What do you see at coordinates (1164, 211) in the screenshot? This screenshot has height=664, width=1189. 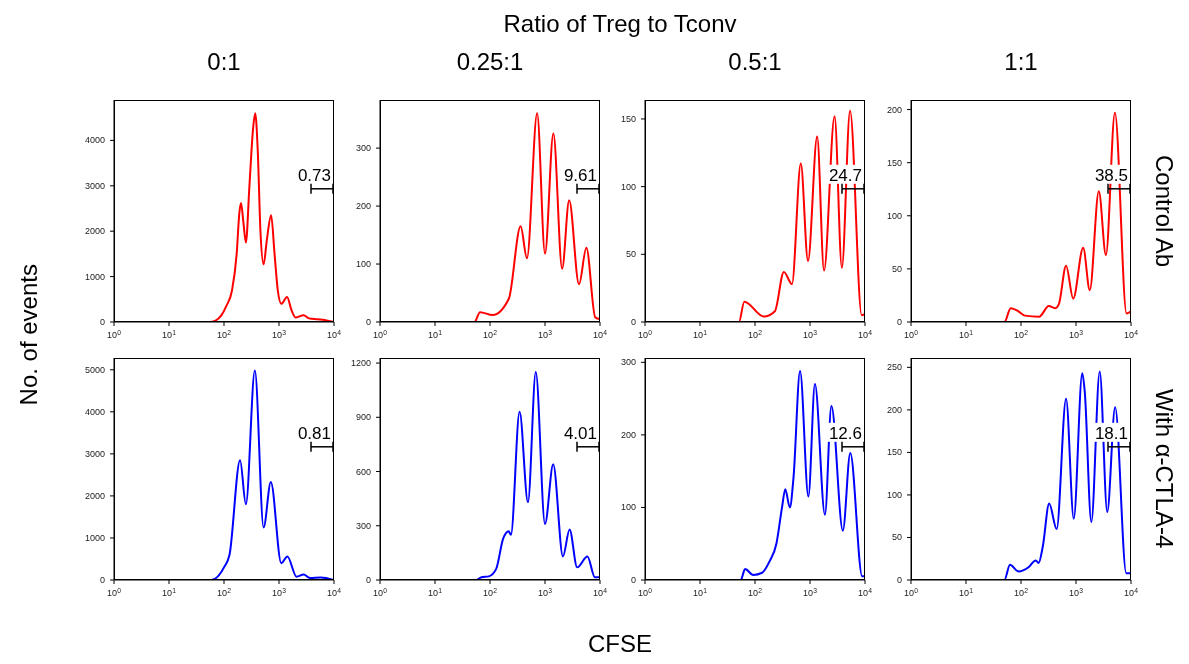 I see `y2-axis-title: Control Ab` at bounding box center [1164, 211].